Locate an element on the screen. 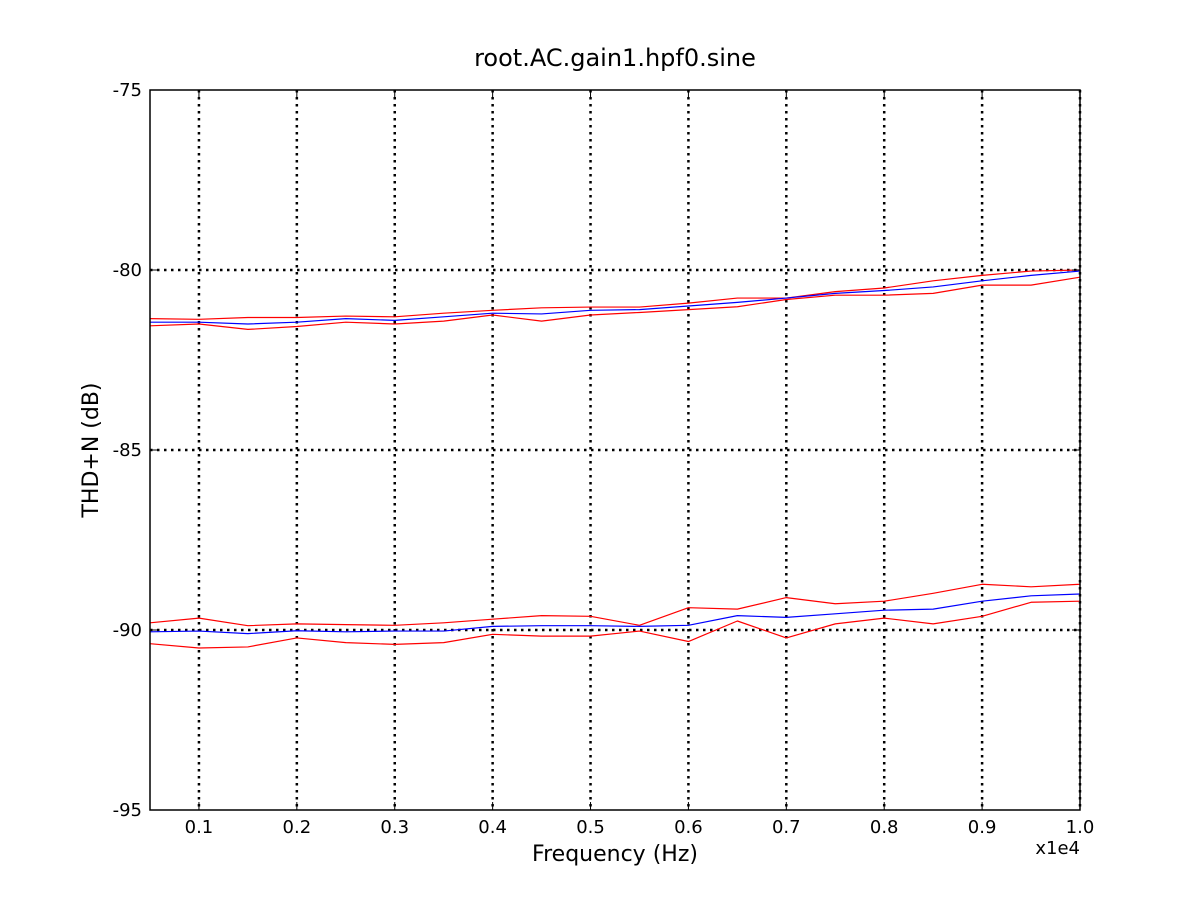  x-axis-multiplier: x1e4 is located at coordinates (1057, 848).